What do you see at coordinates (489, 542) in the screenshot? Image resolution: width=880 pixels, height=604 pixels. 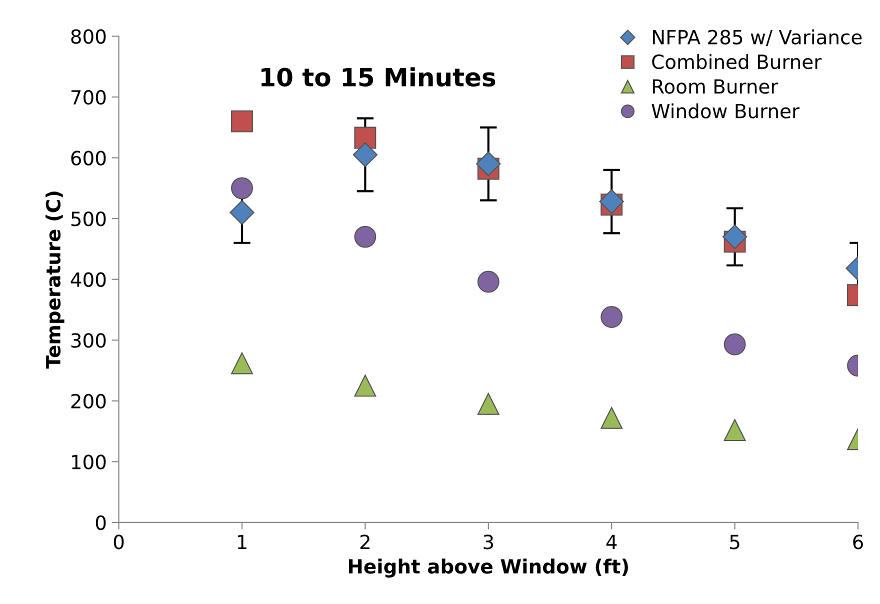 I see `x-tick-label: 3` at bounding box center [489, 542].